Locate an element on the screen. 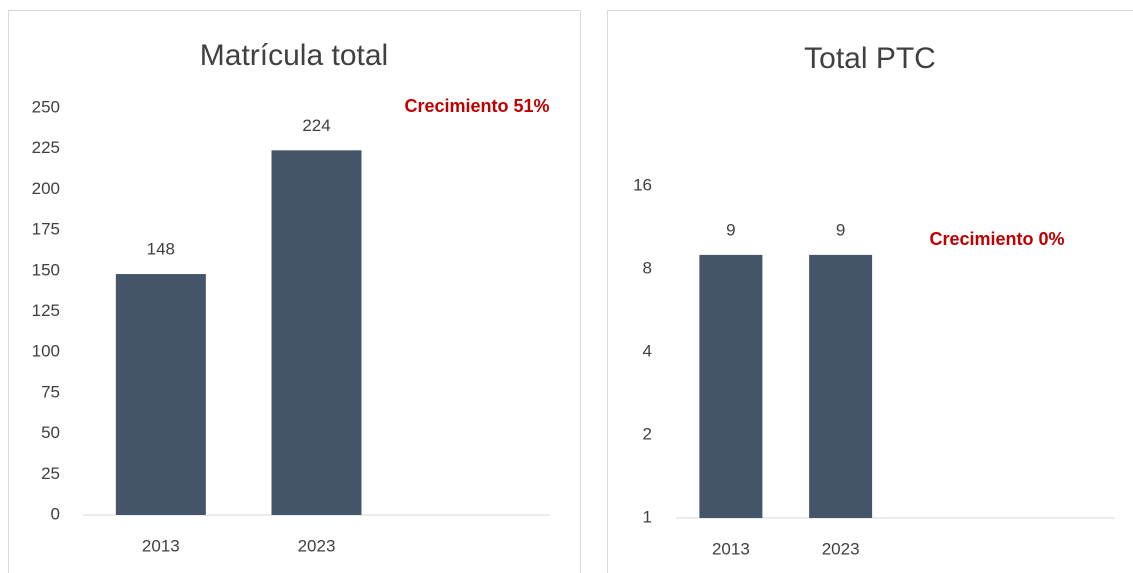 The width and height of the screenshot is (1133, 573). chart-title: Total PTC is located at coordinates (870, 58).